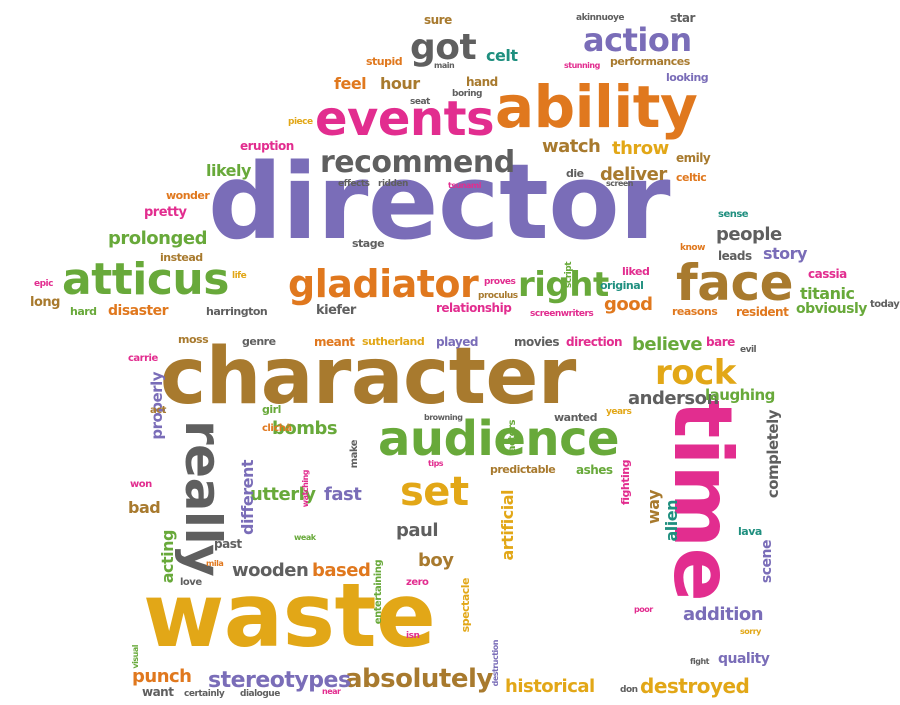 The width and height of the screenshot is (900, 705). Describe the element at coordinates (502, 55) in the screenshot. I see `word: celt` at that location.